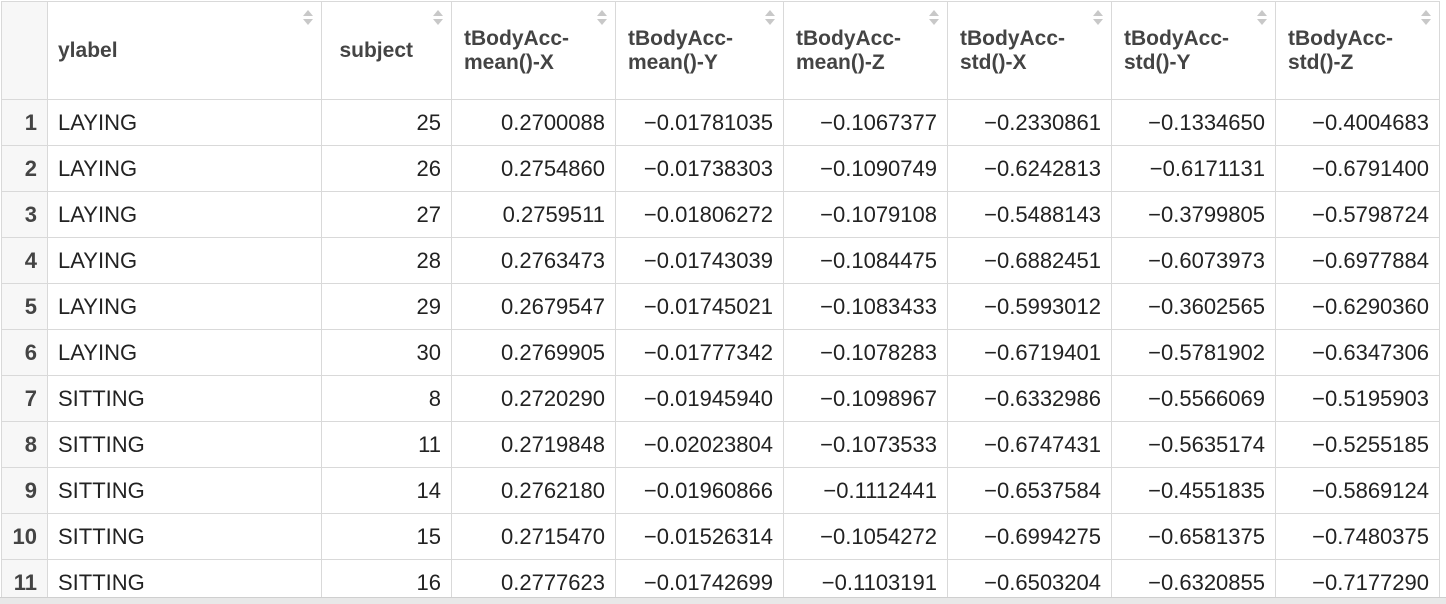 The image size is (1446, 604). Describe the element at coordinates (1029, 398) in the screenshot. I see `cell-tbodyacc_std_x: −0.6332986` at that location.